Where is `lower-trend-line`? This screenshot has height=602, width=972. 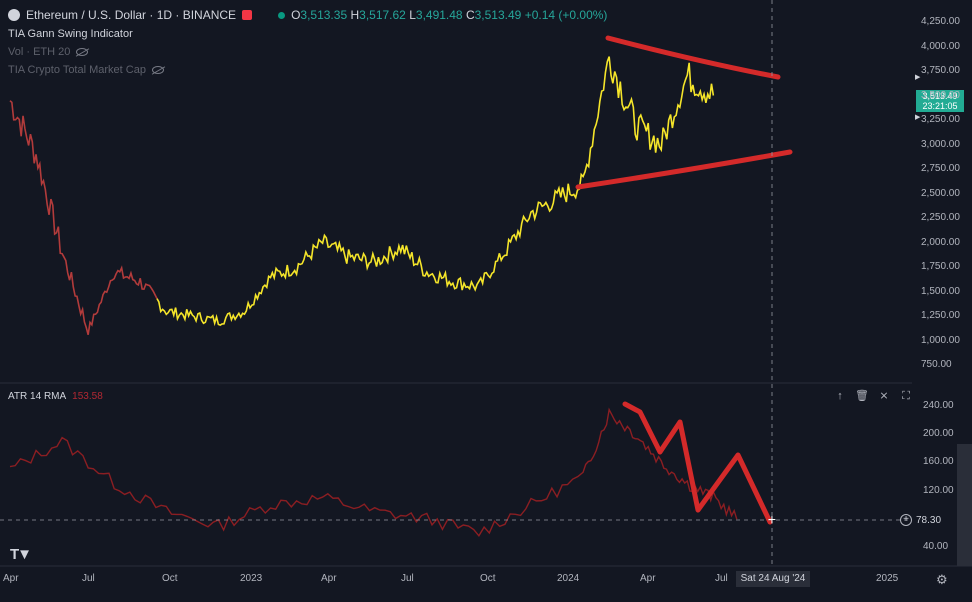 lower-trend-line is located at coordinates (684, 169).